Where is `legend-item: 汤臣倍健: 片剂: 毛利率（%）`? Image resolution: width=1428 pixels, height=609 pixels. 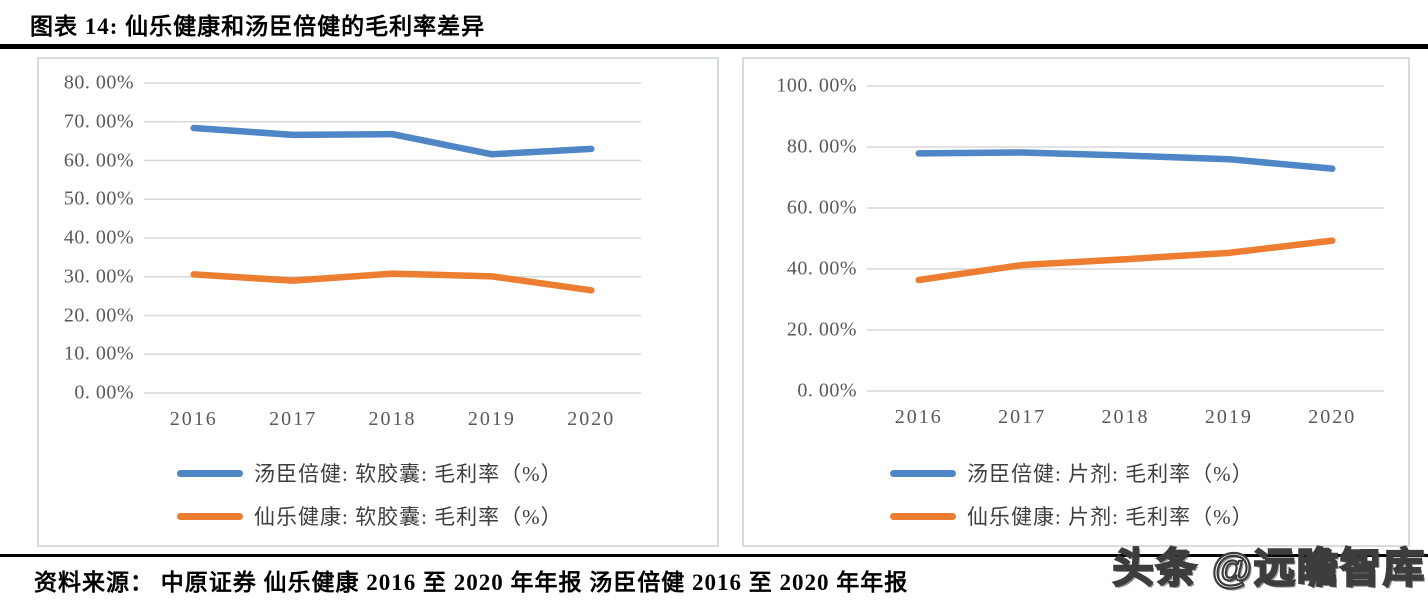 legend-item: 汤臣倍健: 片剂: 毛利率（%） is located at coordinates (1072, 473).